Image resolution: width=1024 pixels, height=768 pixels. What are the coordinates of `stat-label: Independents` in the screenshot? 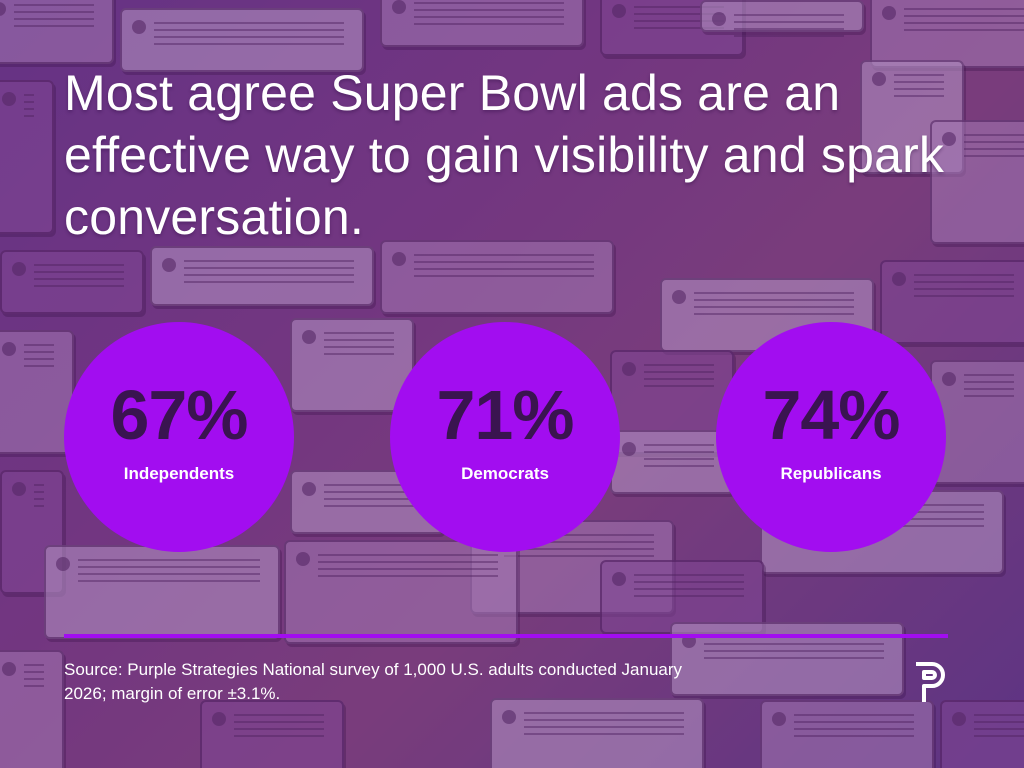 It's located at (179, 473).